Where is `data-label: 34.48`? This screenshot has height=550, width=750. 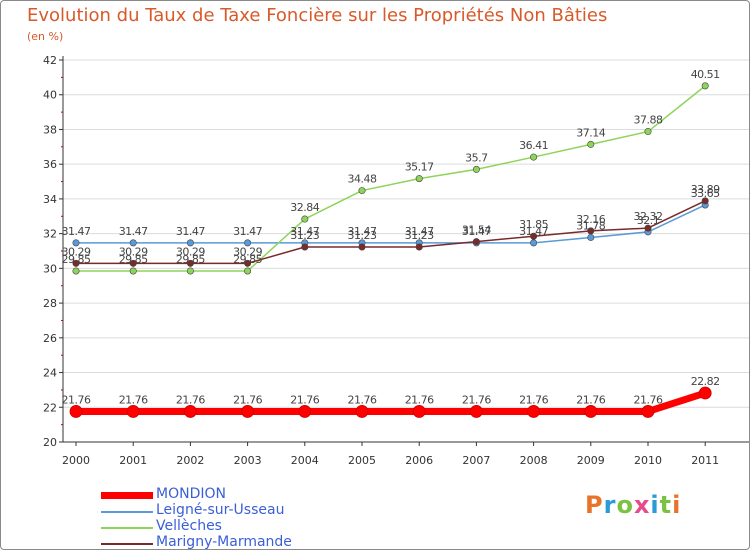 data-label: 34.48 is located at coordinates (362, 179).